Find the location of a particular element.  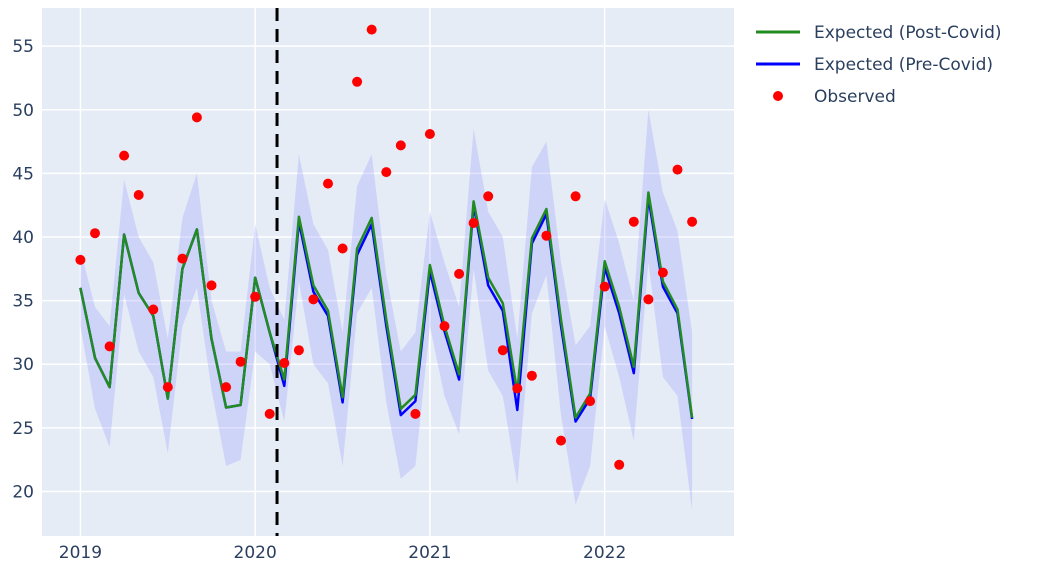

y-tick-label: 45 is located at coordinates (23, 174).